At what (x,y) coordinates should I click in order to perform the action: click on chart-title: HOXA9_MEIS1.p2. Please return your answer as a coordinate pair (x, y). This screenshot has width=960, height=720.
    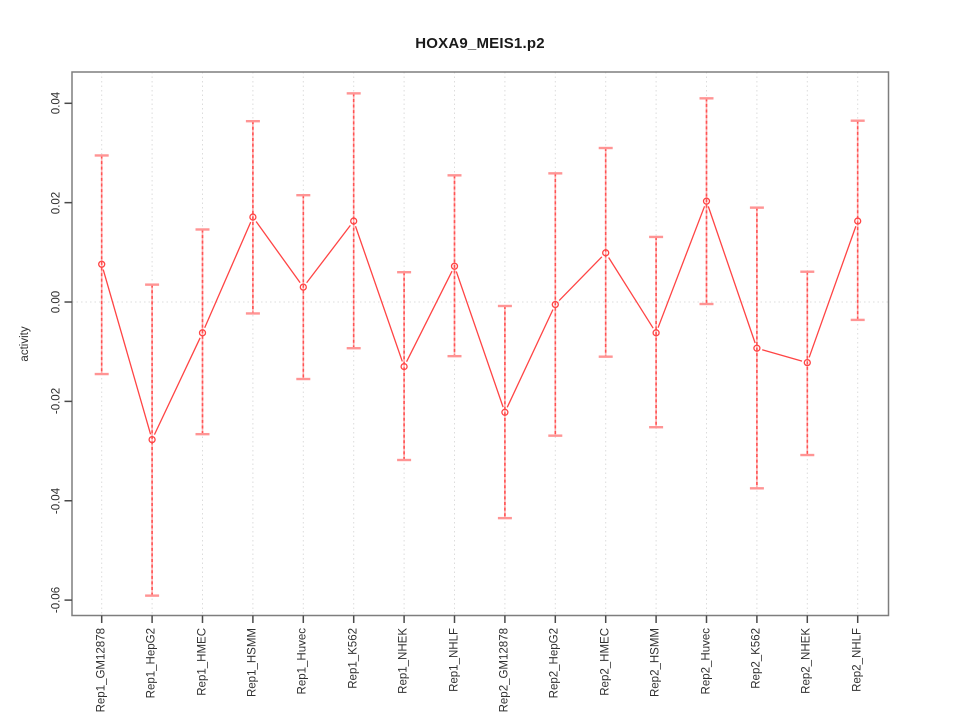
    Looking at the image, I should click on (480, 43).